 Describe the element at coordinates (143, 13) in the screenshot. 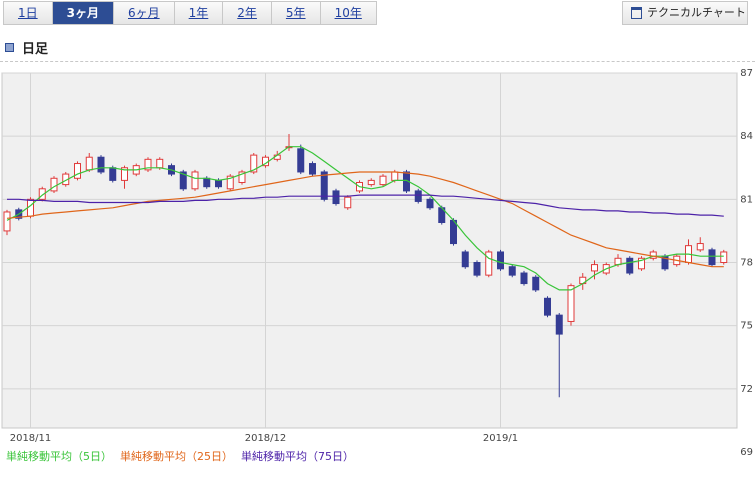

I see `period-tab: 6ヶ月` at that location.